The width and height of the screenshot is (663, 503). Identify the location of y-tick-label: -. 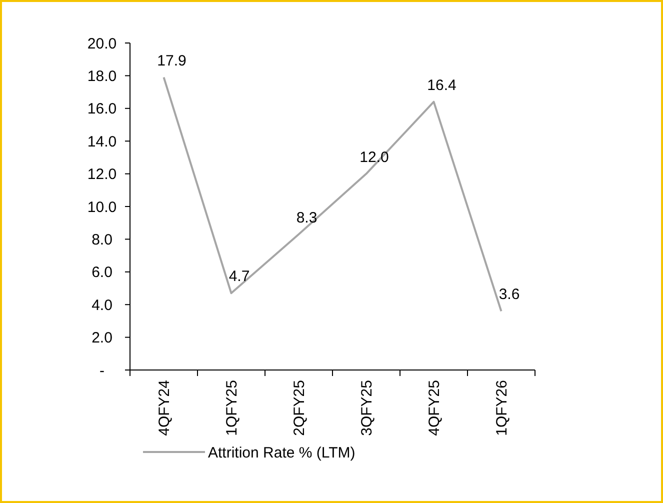
(102, 371).